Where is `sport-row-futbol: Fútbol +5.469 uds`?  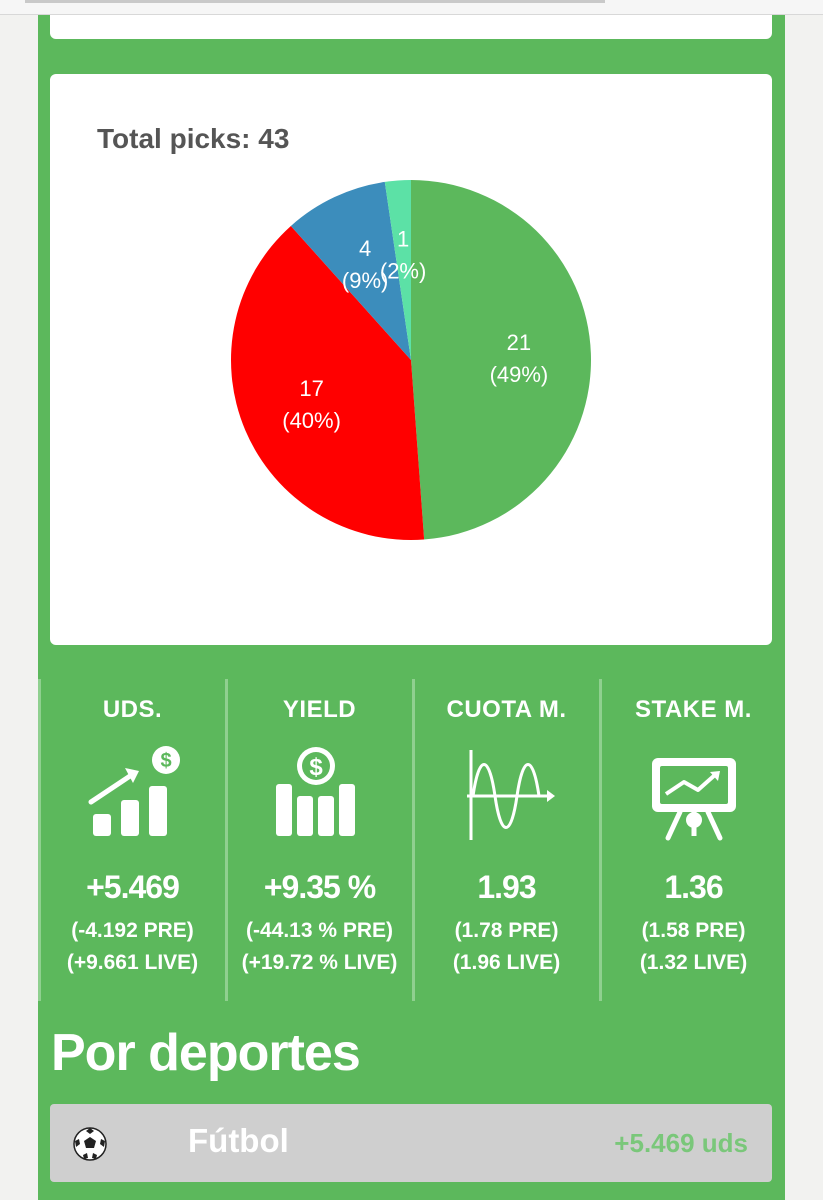 sport-row-futbol: Fútbol +5.469 uds is located at coordinates (411, 1143).